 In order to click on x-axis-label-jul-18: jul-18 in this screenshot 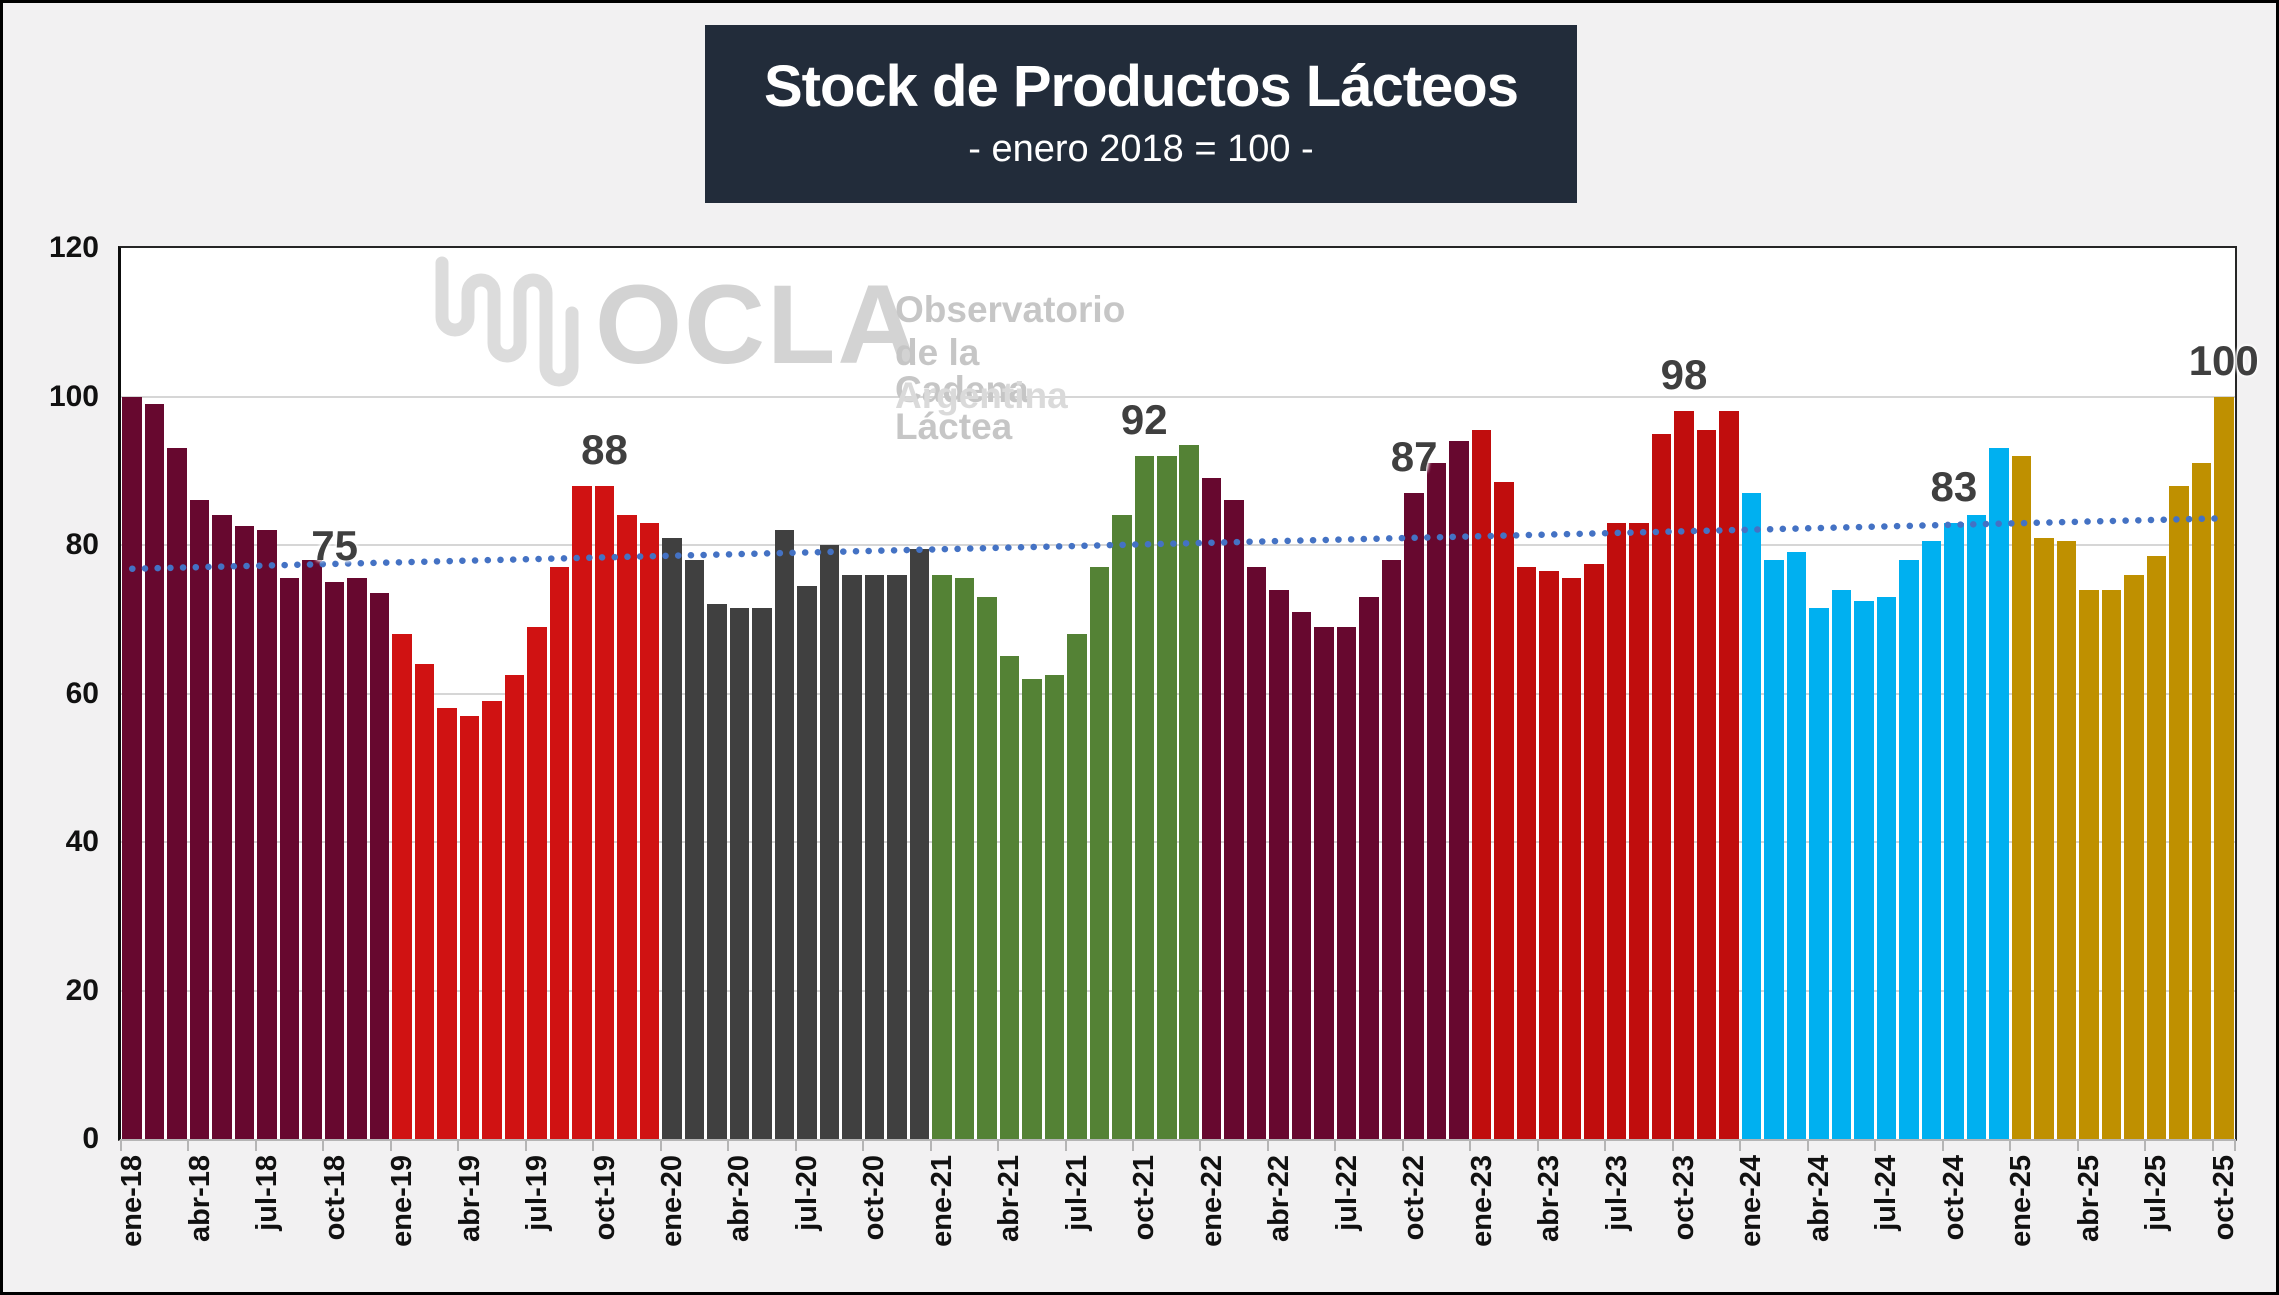, I will do `click(267, 1193)`.